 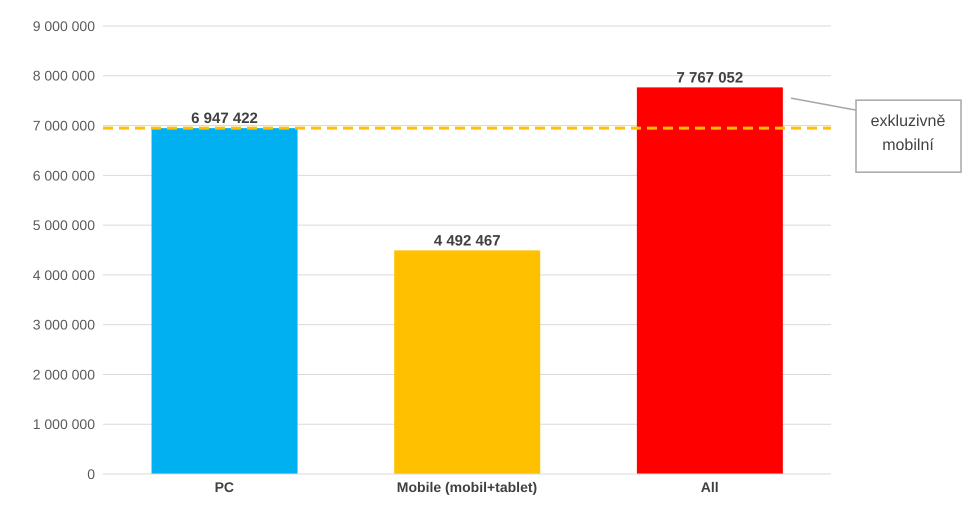 I want to click on y-tick-label: 9 000 000, so click(x=64, y=26).